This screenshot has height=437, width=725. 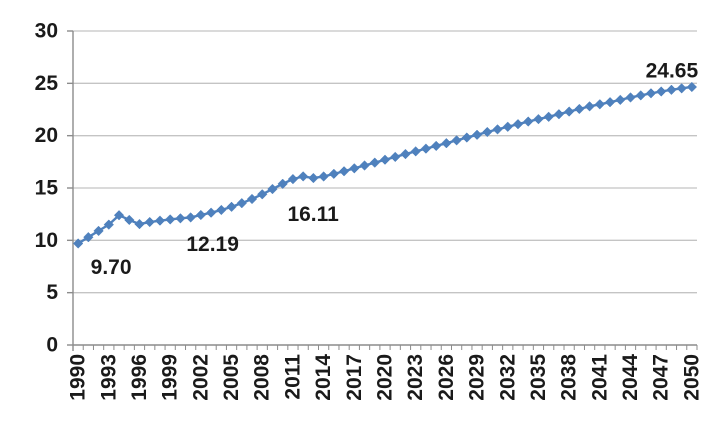 I want to click on x-axis-tick-label: 2029, so click(x=477, y=377).